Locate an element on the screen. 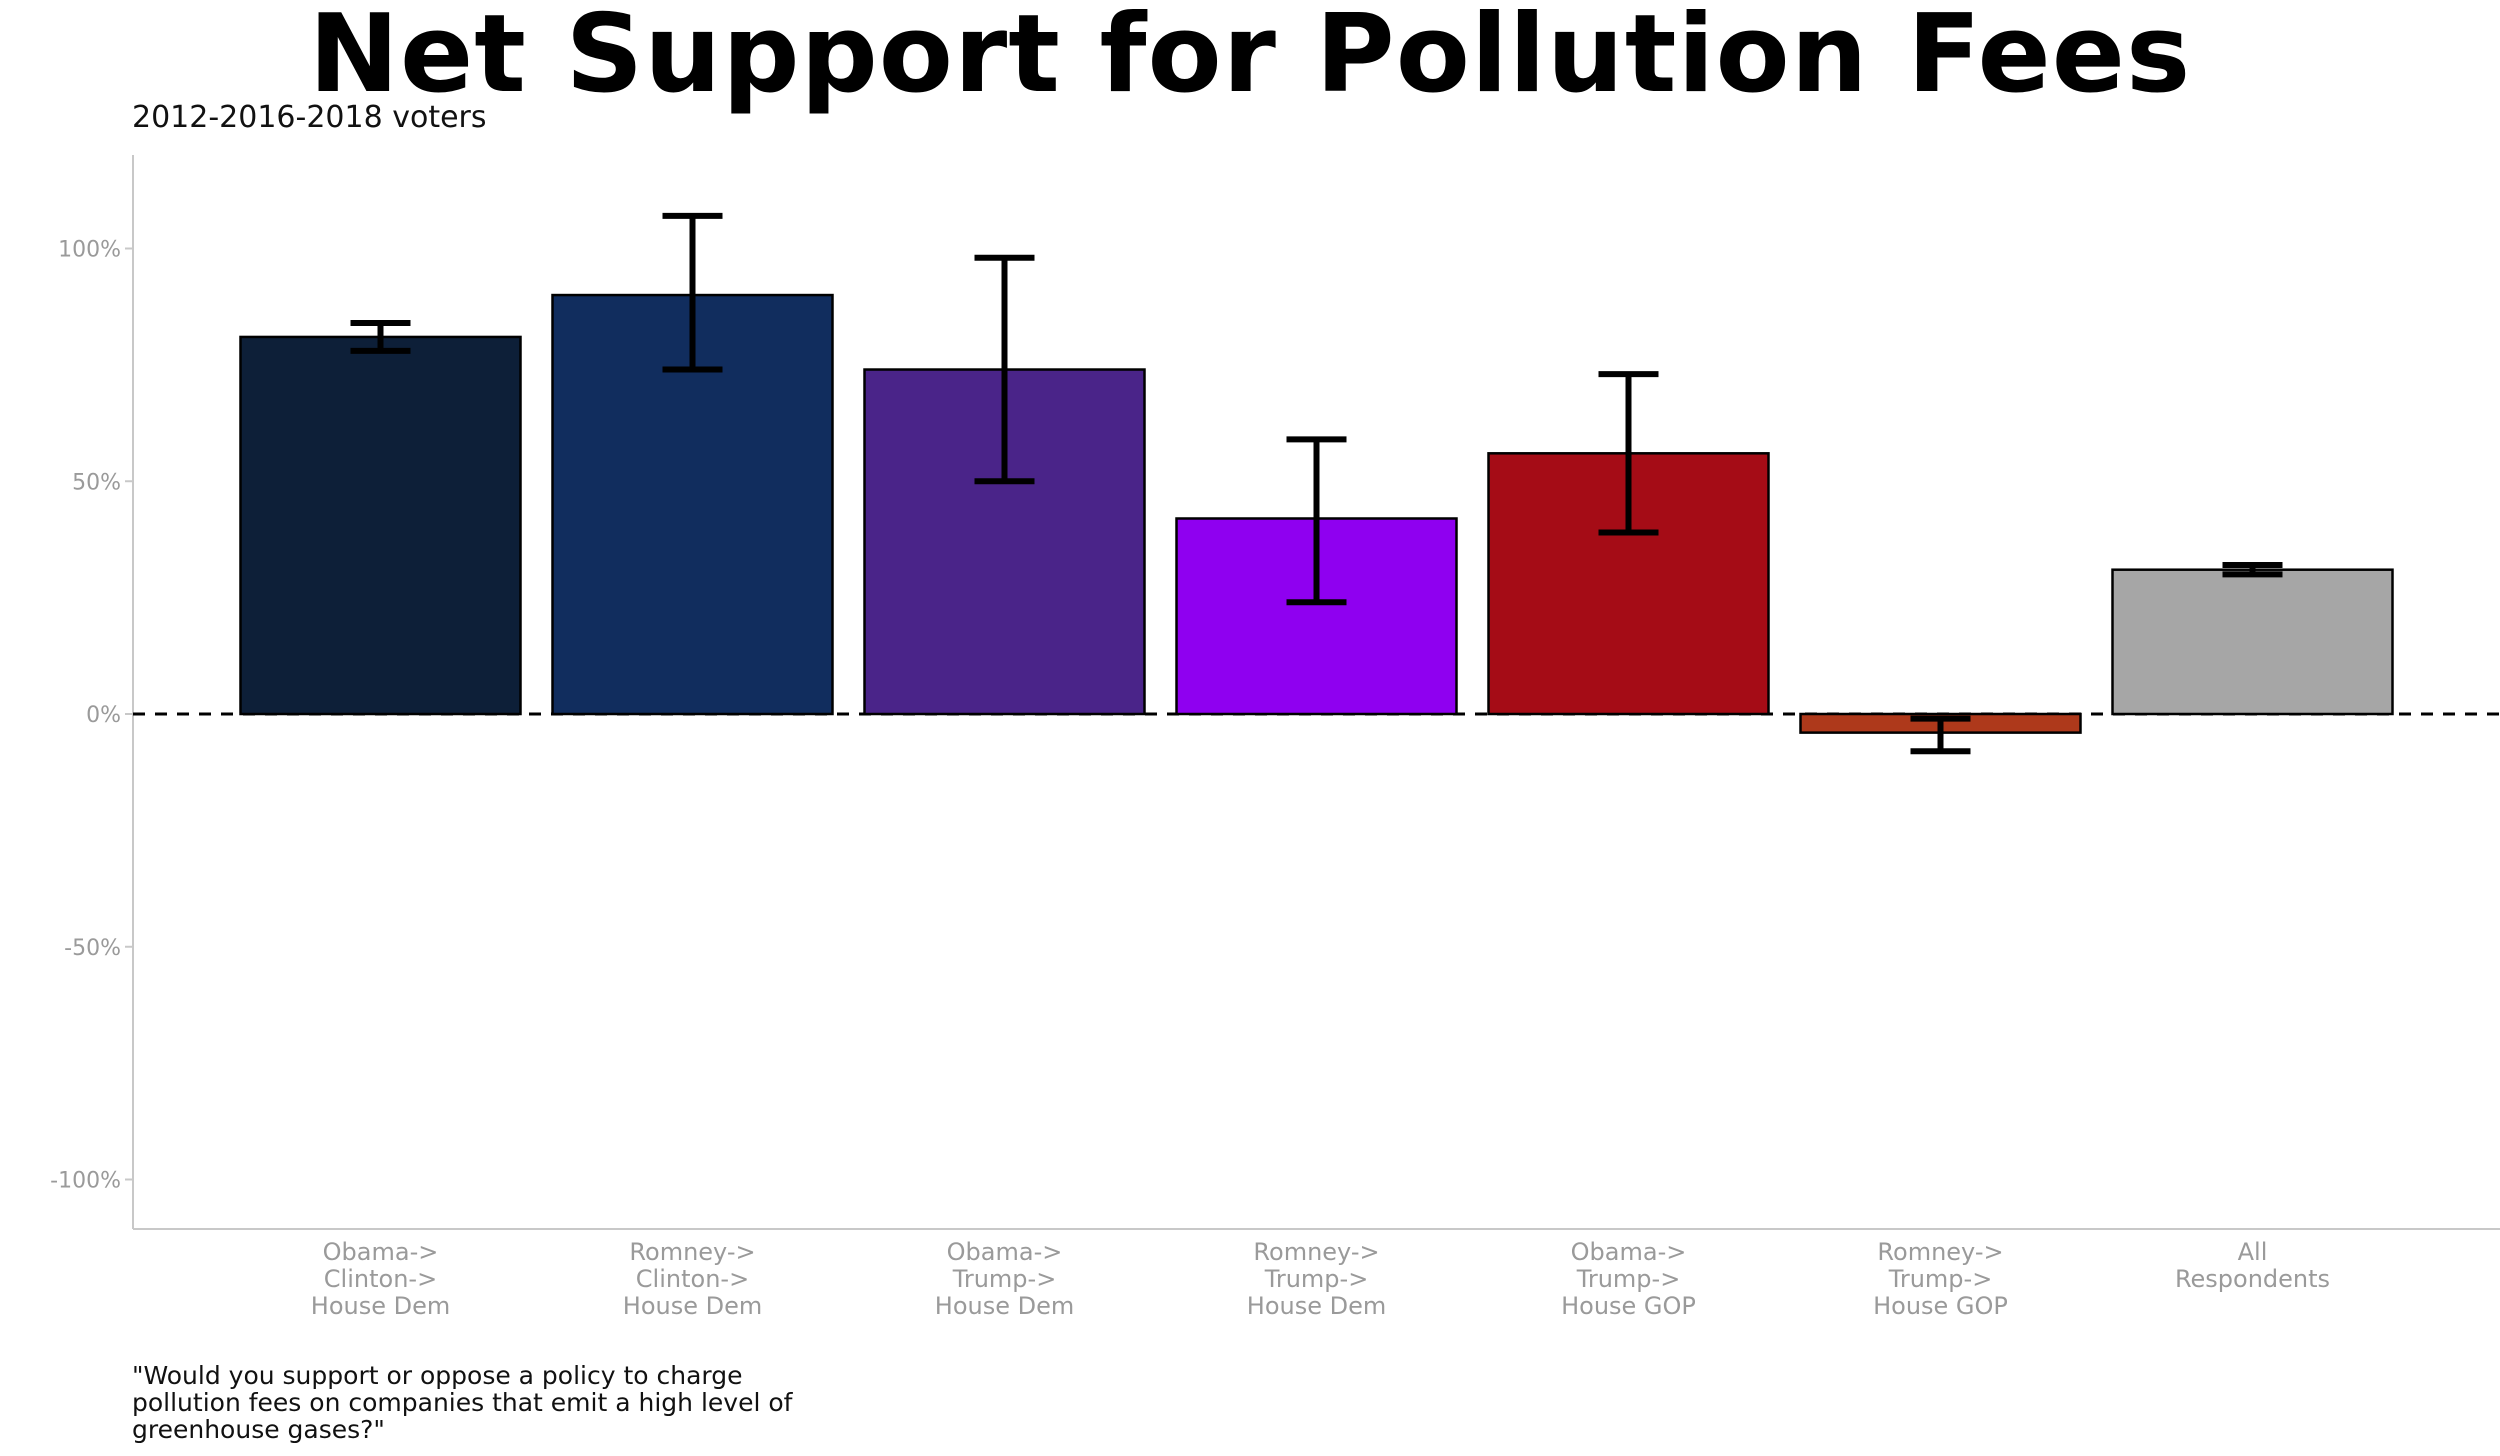 Image resolution: width=2500 pixels, height=1456 pixels. category-label: Obama-> Trump-> House Dem is located at coordinates (1004, 1279).